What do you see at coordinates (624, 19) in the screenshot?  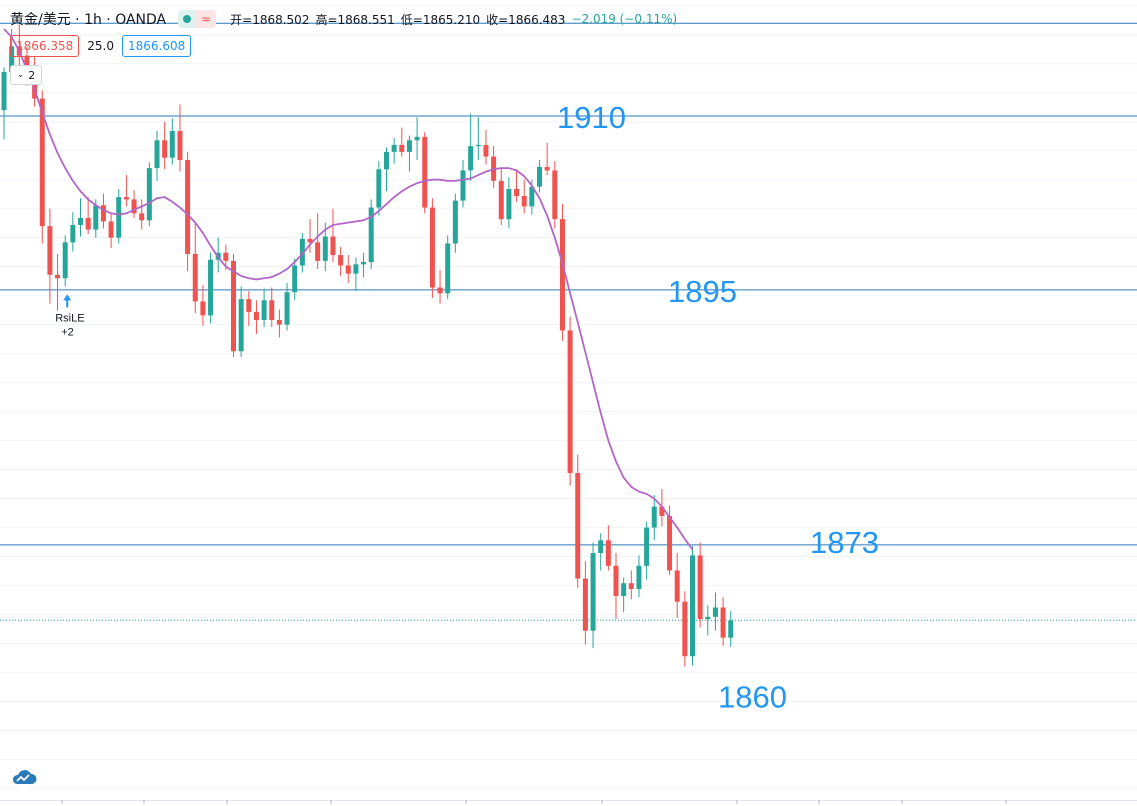 I see `price-change: −2.019 (−0.11%)` at bounding box center [624, 19].